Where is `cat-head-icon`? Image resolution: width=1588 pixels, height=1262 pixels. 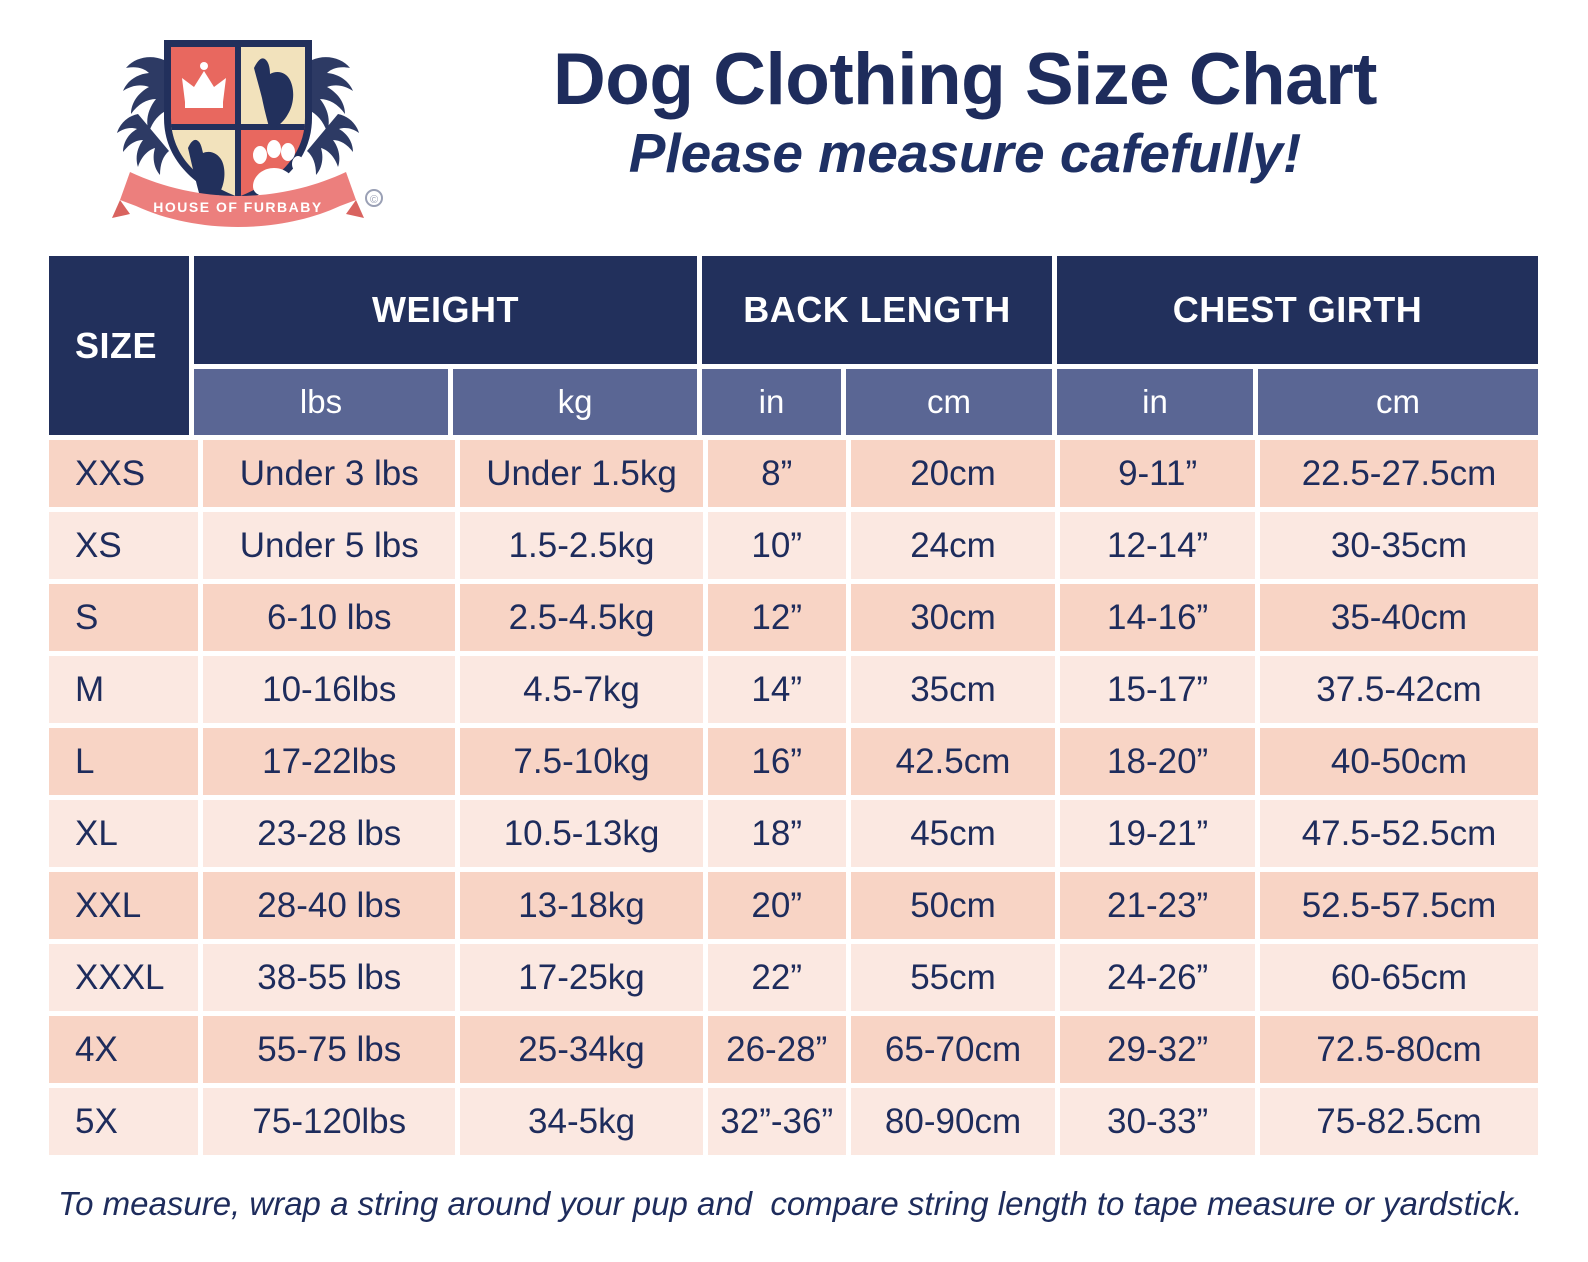
cat-head-icon is located at coordinates (206, 172).